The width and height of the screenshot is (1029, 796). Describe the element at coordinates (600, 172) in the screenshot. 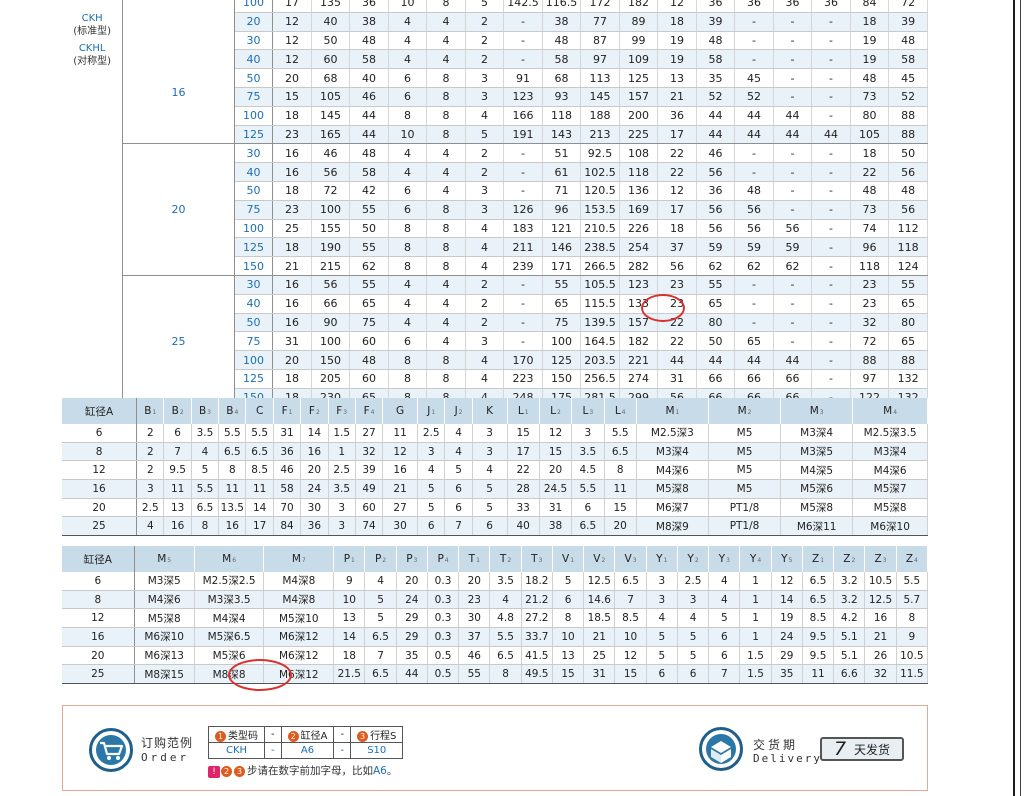

I see `table-cell: 102.5` at that location.